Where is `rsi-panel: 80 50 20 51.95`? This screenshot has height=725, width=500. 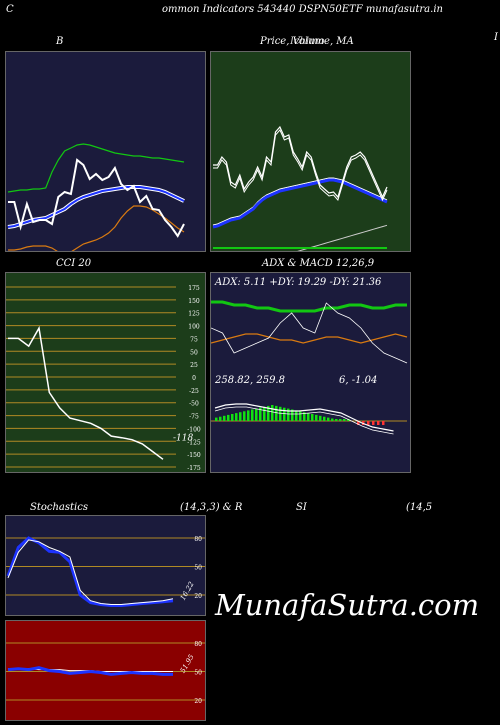 rsi-panel: 80 50 20 51.95 is located at coordinates (105, 670).